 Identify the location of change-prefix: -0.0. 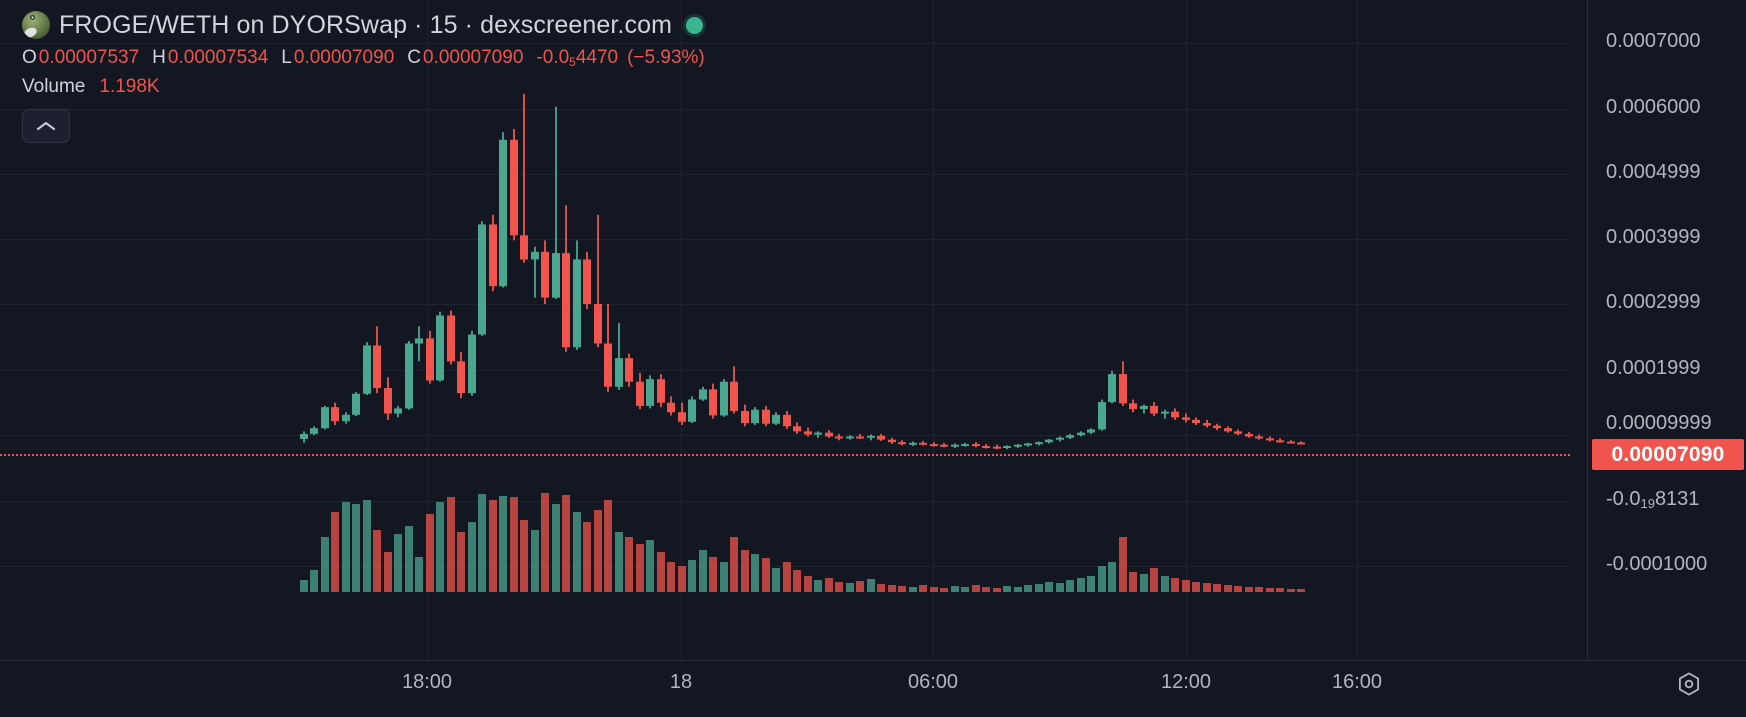
(553, 57).